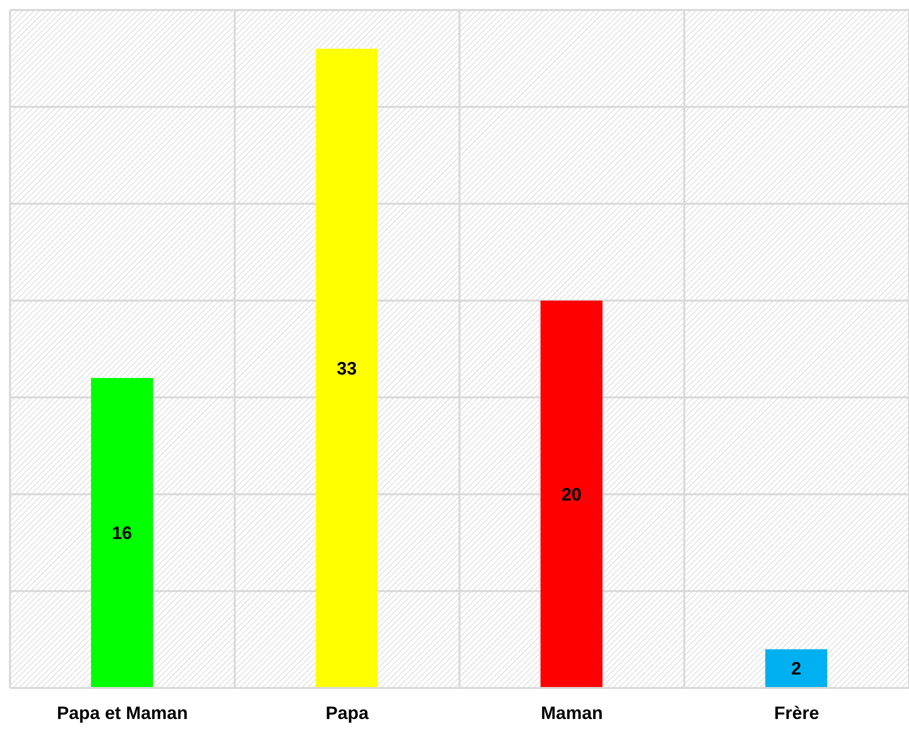 The width and height of the screenshot is (909, 734). I want to click on x-tick-label: Papa et Maman, so click(122, 712).